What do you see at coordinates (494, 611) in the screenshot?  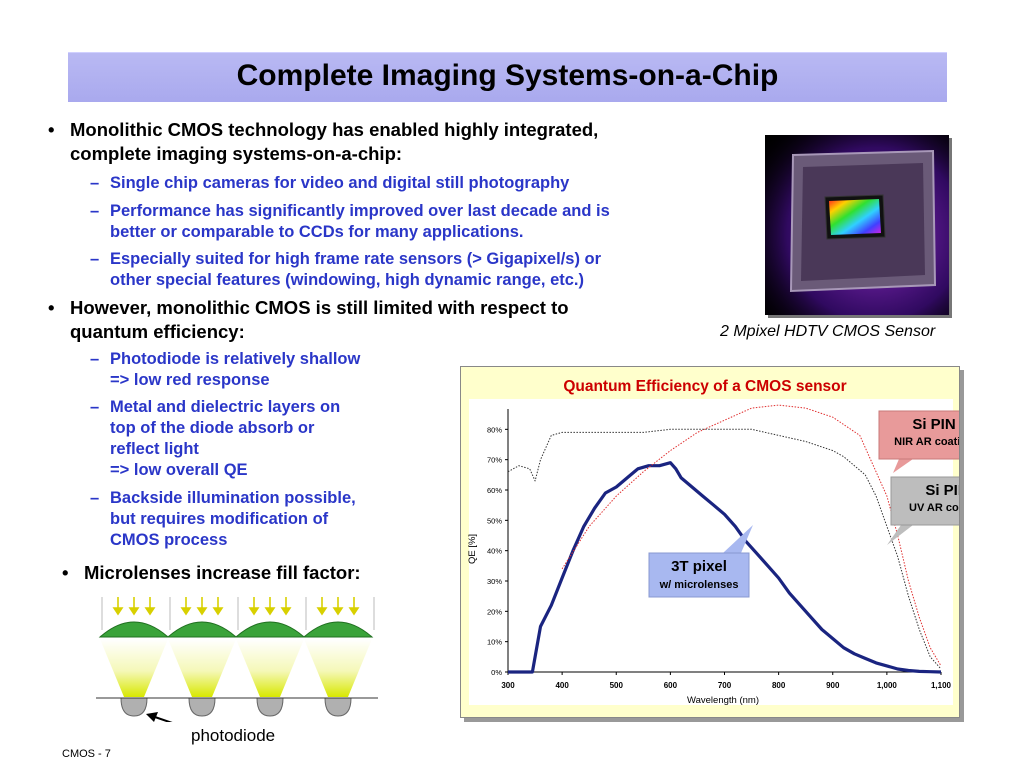 I see `y-tick-label: 20%` at bounding box center [494, 611].